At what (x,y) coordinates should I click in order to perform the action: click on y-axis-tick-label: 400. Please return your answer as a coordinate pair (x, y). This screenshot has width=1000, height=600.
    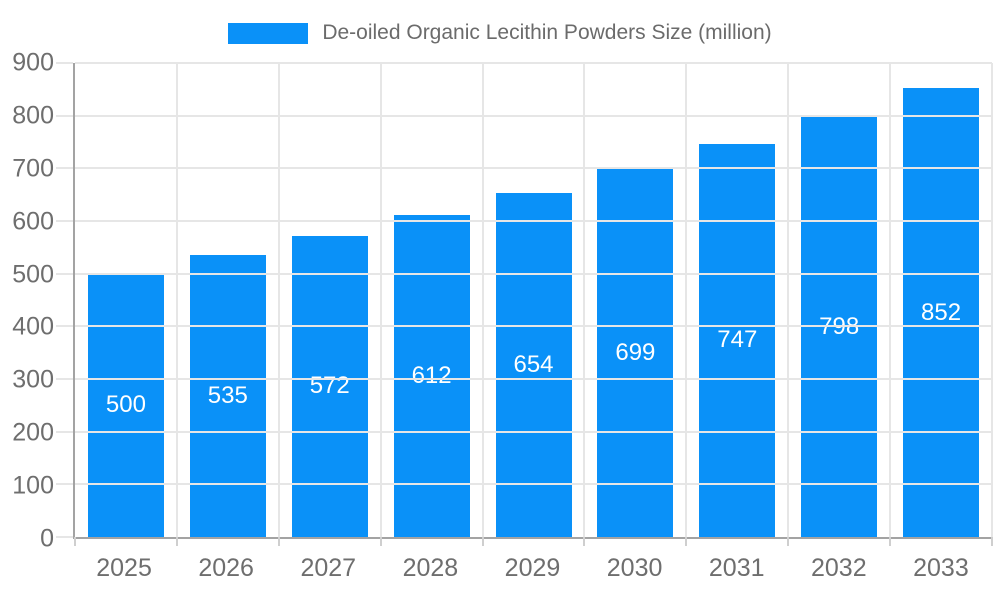
    Looking at the image, I should click on (33, 326).